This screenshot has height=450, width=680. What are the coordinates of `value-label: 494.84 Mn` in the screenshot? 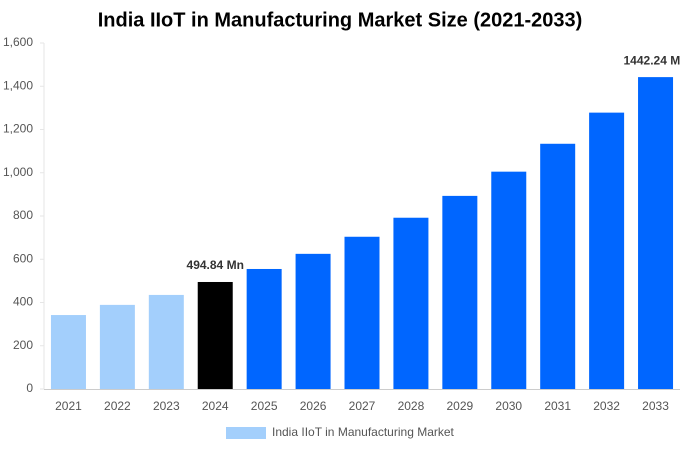 It's located at (215, 265).